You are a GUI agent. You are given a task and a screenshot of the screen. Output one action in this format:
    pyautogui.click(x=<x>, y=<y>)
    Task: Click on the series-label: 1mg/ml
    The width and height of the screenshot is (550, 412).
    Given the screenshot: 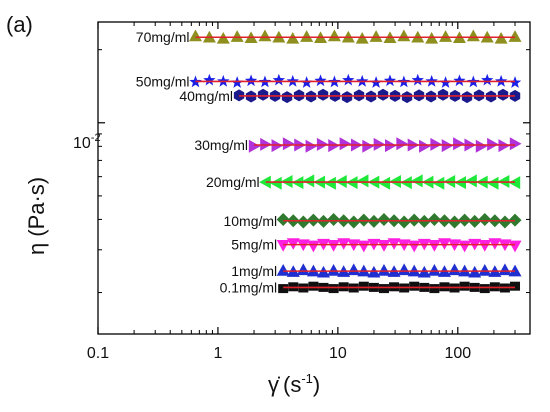 What is the action you would take?
    pyautogui.click(x=254, y=271)
    